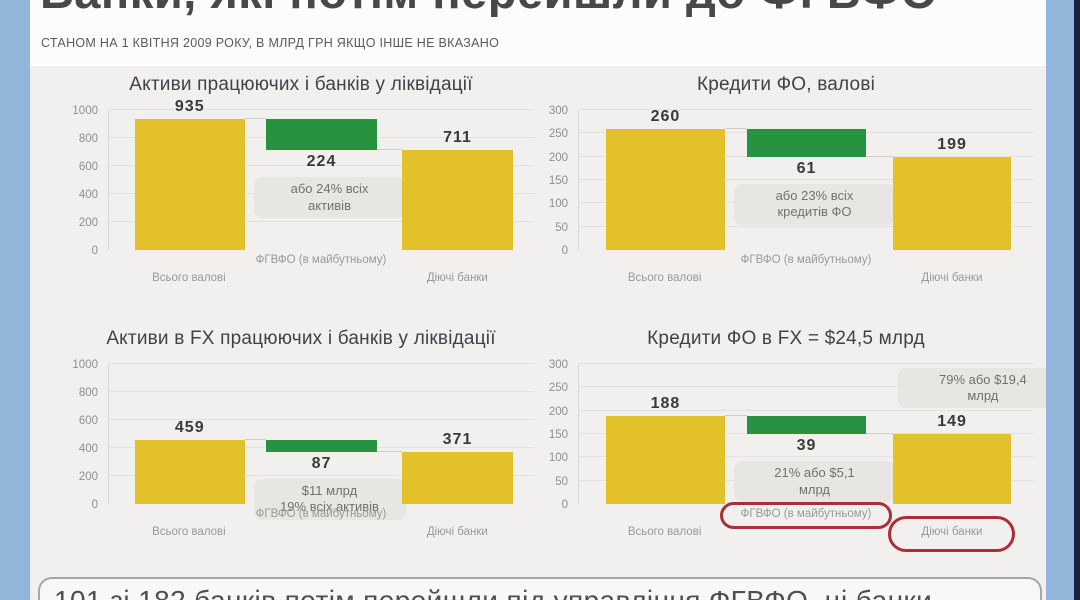  Describe the element at coordinates (665, 404) in the screenshot. I see `bar-value-label: 188` at that location.